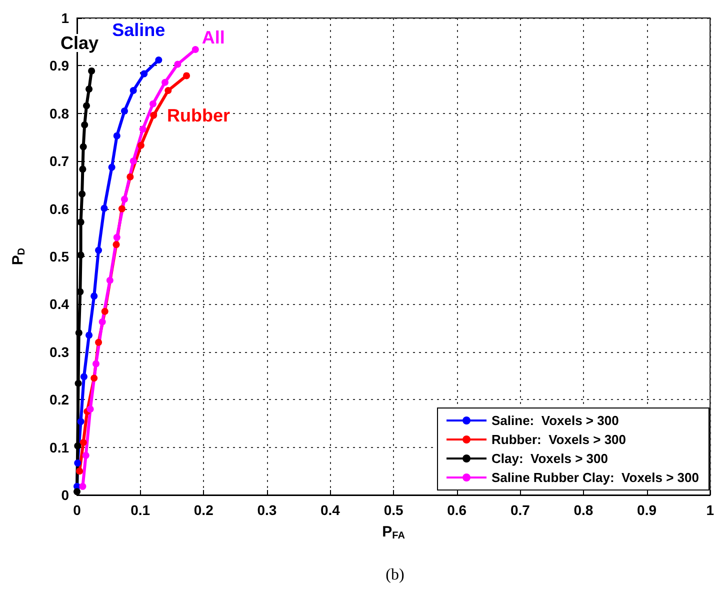 The height and width of the screenshot is (590, 717). What do you see at coordinates (65, 18) in the screenshot?
I see `y-tick-label: 1` at bounding box center [65, 18].